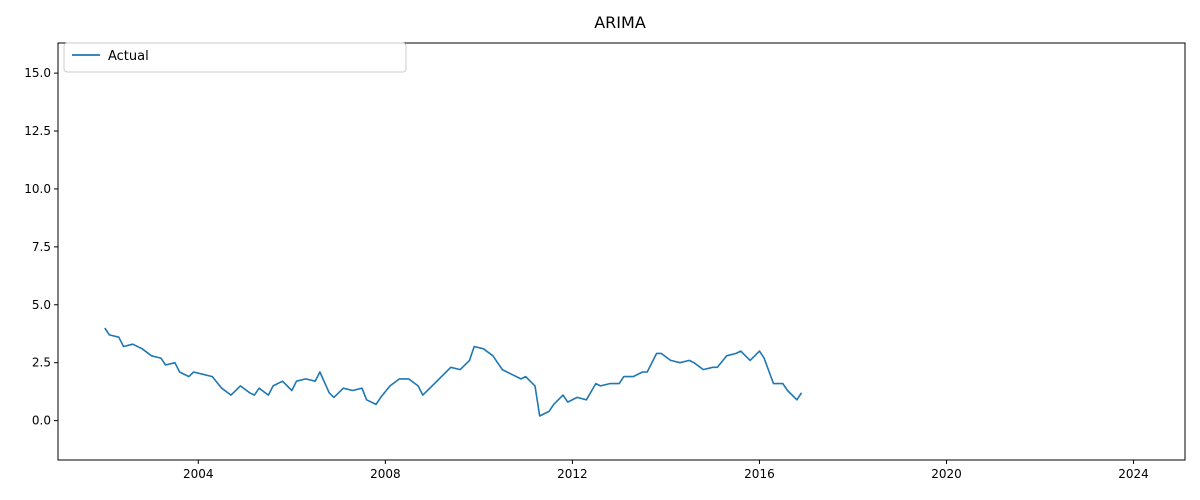  I want to click on legend: Actual, so click(235, 57).